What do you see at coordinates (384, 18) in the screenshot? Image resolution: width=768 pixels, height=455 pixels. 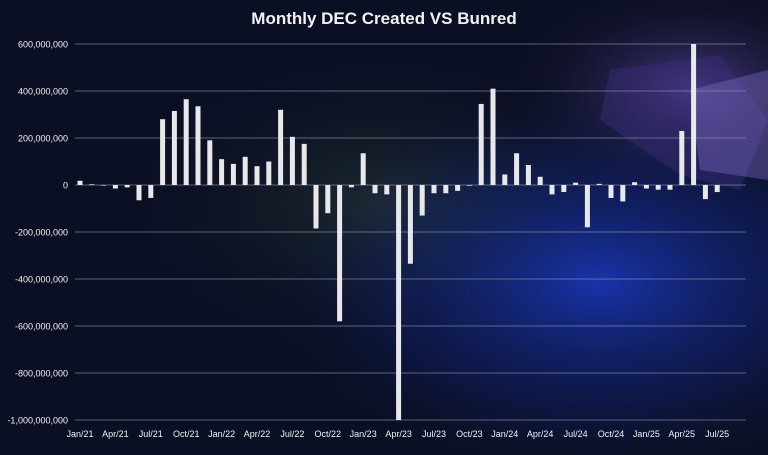 I see `chart-title: Monthly DEC Created VS Bunred` at bounding box center [384, 18].